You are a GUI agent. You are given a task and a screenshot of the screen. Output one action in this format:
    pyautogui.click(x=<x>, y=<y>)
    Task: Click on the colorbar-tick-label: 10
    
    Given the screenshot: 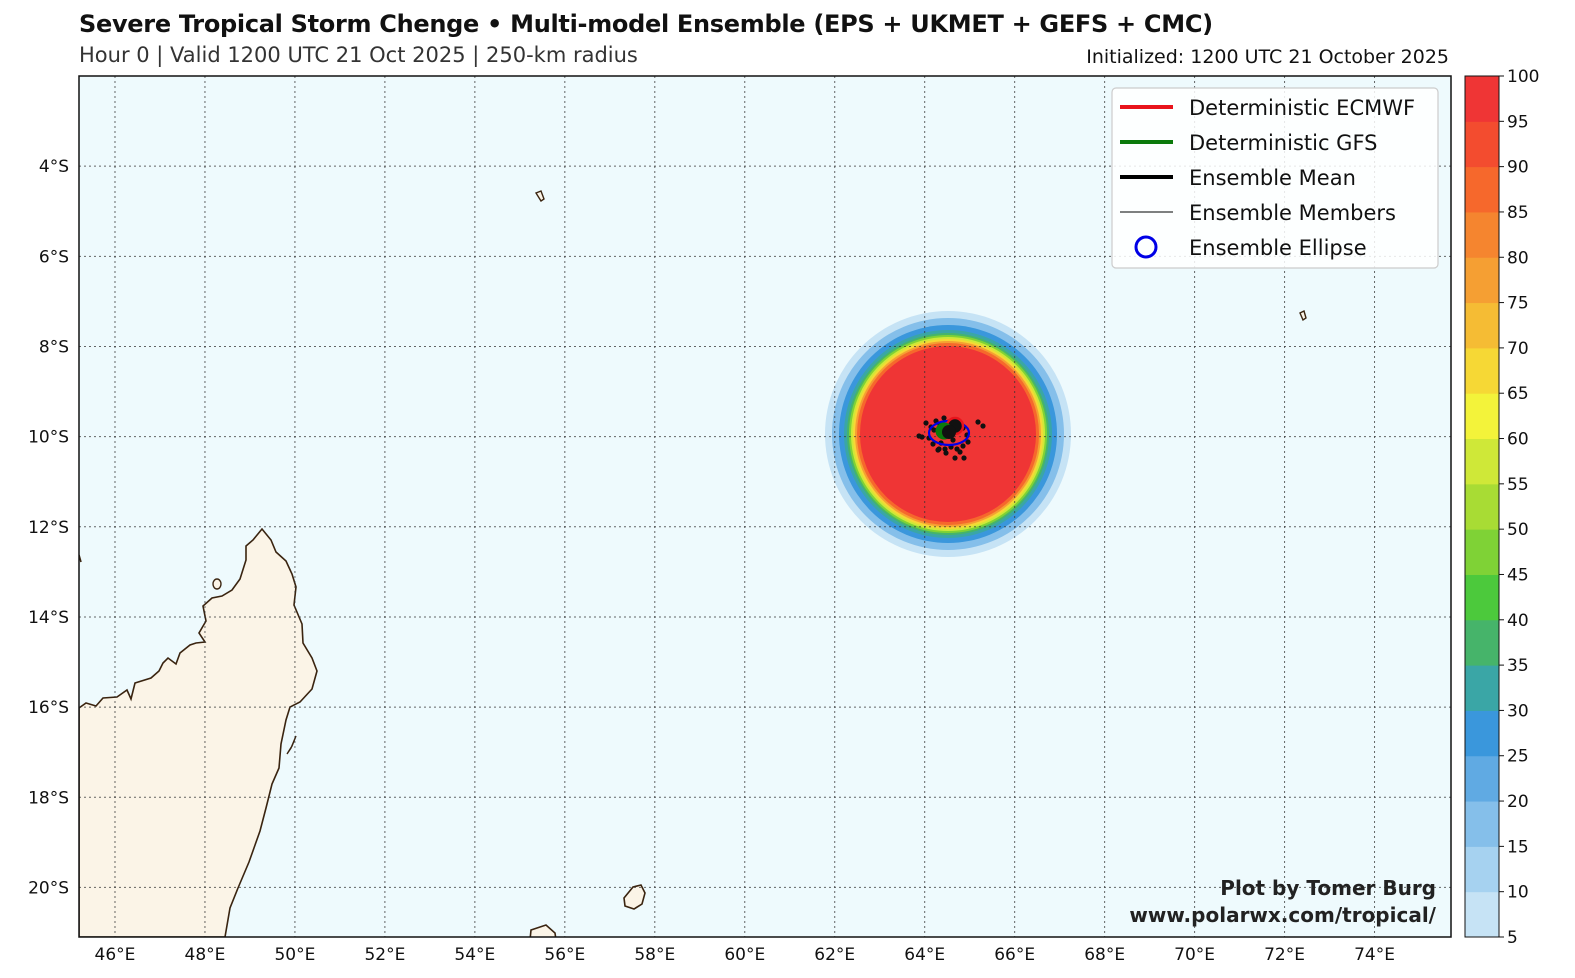 What is the action you would take?
    pyautogui.click(x=1518, y=893)
    